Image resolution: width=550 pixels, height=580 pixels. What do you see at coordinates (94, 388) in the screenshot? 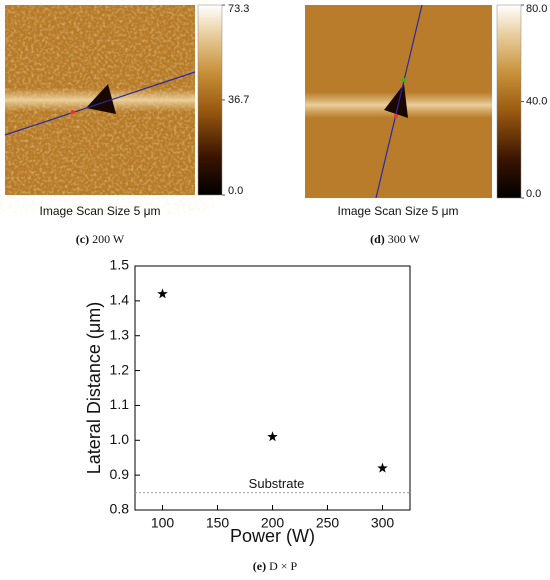
I see `y-axis-label: Lateral Distance (μm)` at bounding box center [94, 388].